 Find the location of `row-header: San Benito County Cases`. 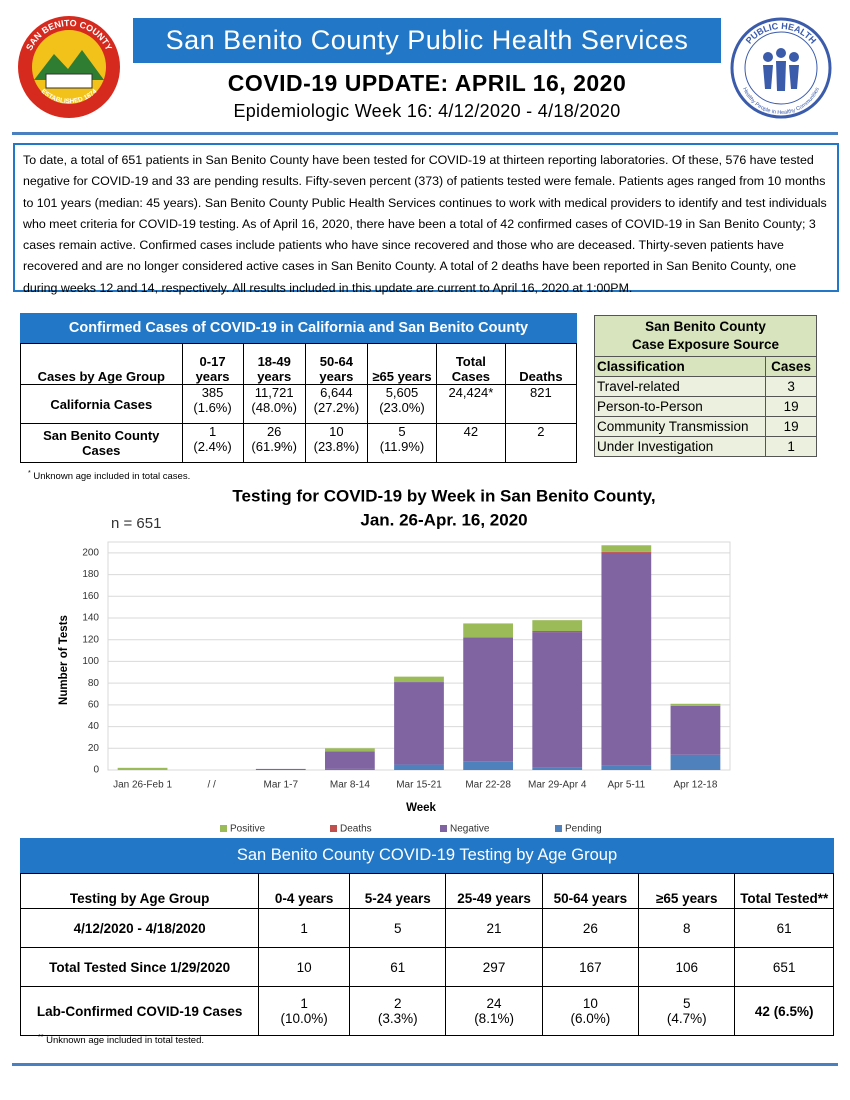

row-header: San Benito County Cases is located at coordinates (101, 443).